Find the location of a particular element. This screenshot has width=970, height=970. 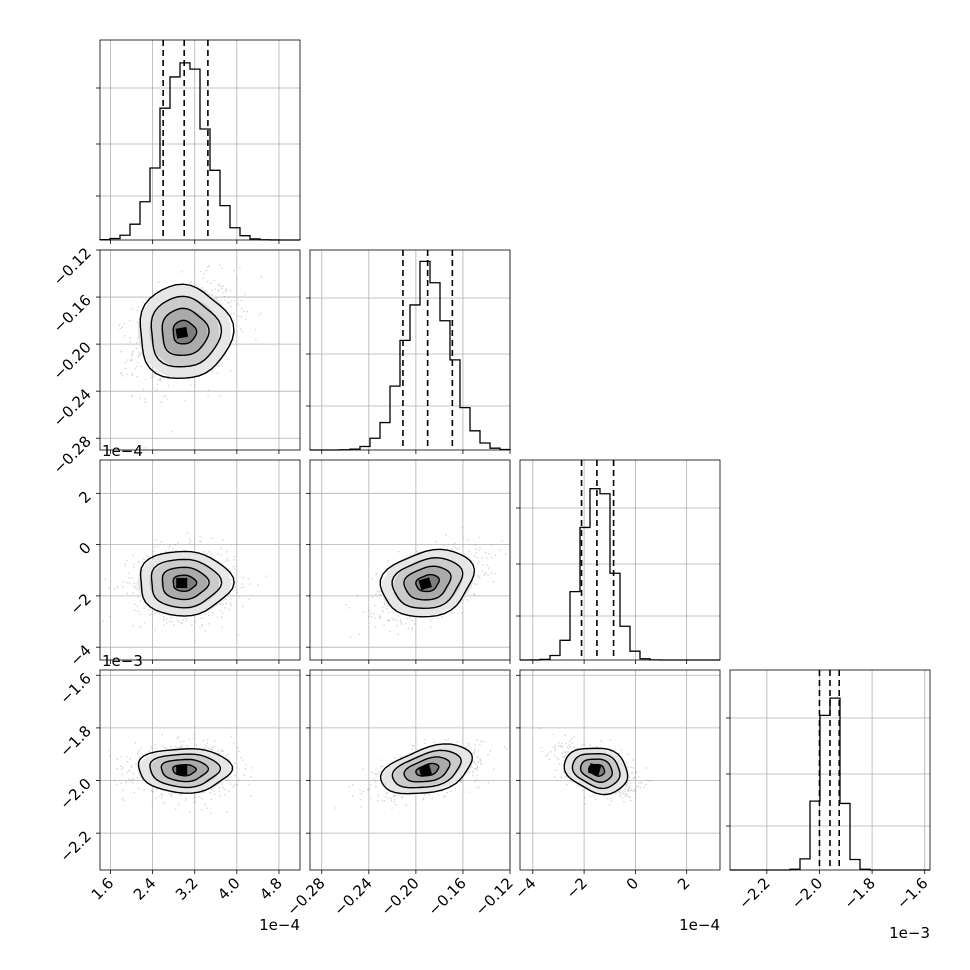

y-tick-label: −0.16 is located at coordinates (72, 313).